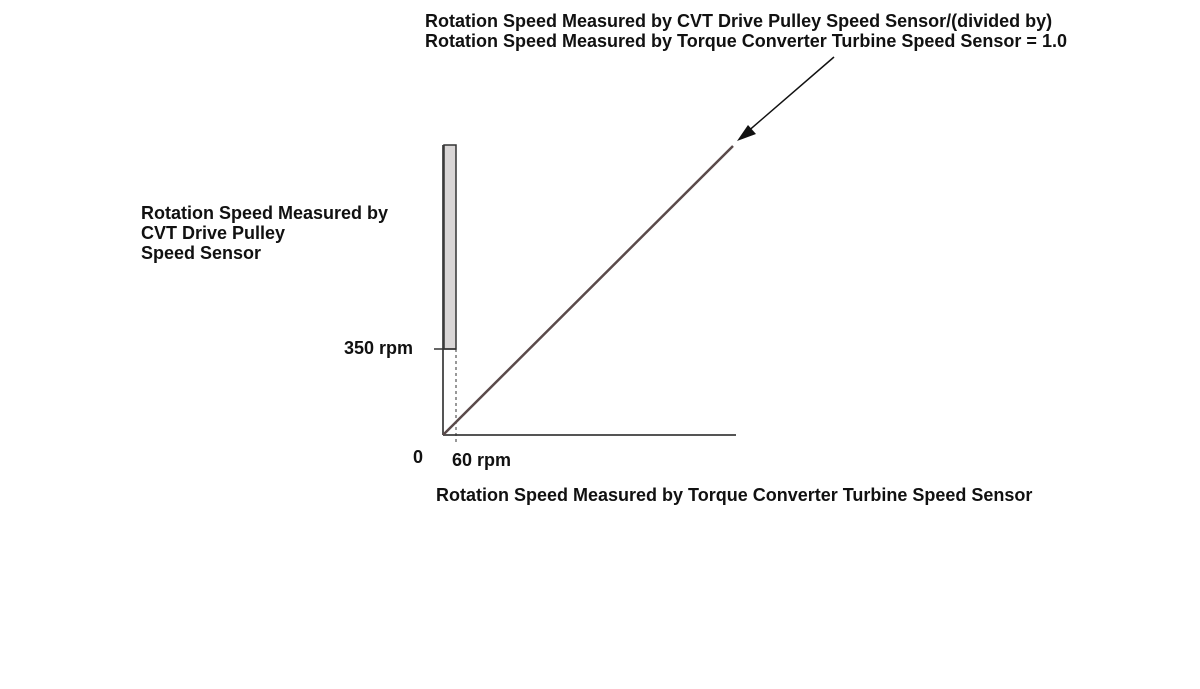  What do you see at coordinates (588, 290) in the screenshot?
I see `ratio-one-line` at bounding box center [588, 290].